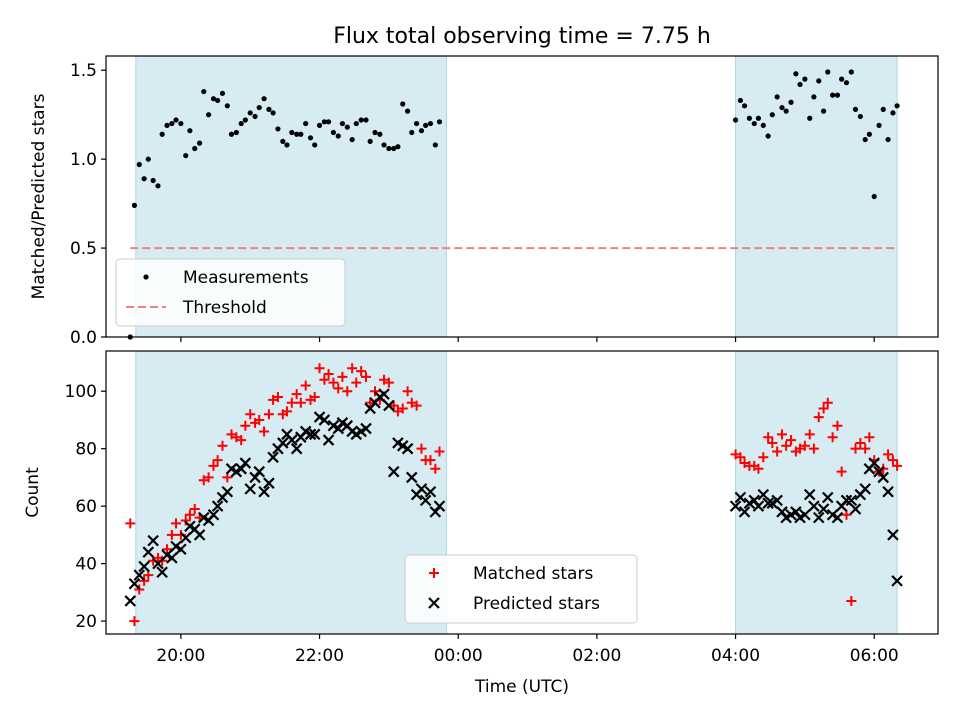 This screenshot has height=720, width=960. I want to click on legend-measurement-marker, so click(146, 277).